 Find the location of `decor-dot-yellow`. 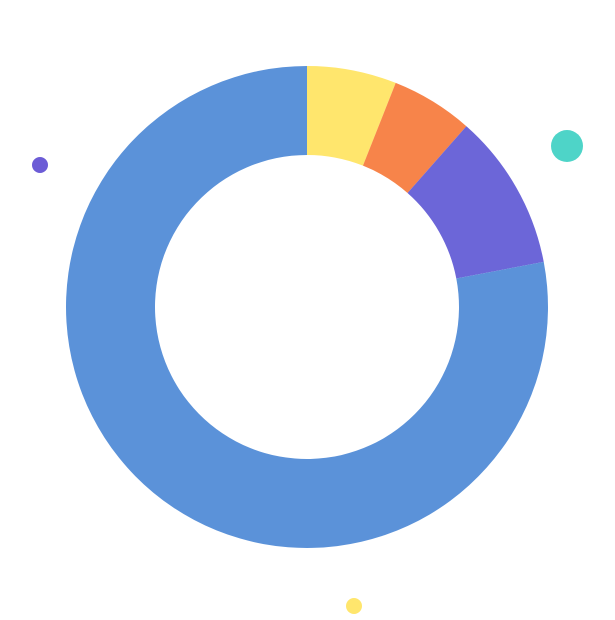

decor-dot-yellow is located at coordinates (354, 606).